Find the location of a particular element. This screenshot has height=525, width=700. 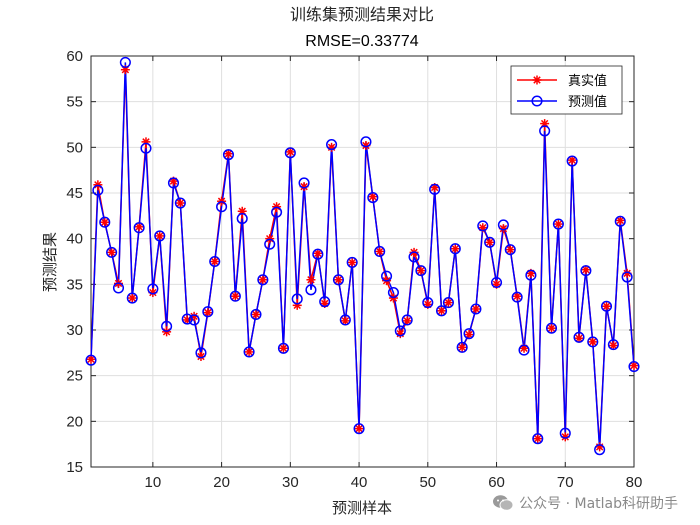

x-tick-label: 30 is located at coordinates (290, 482).